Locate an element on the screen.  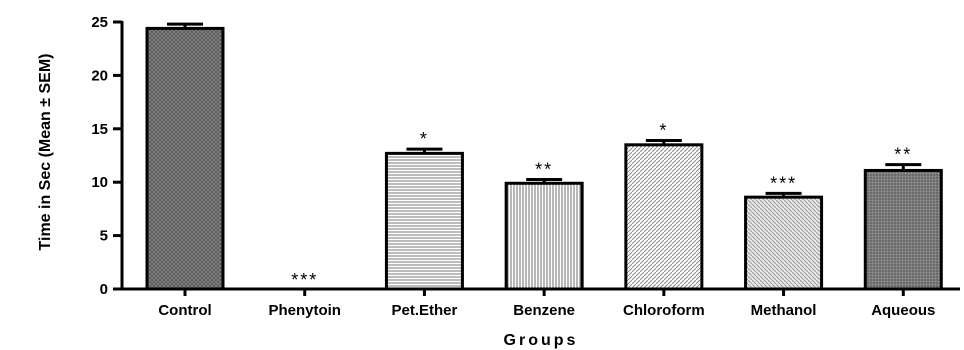
x-tick-label: Chloroform is located at coordinates (664, 310).